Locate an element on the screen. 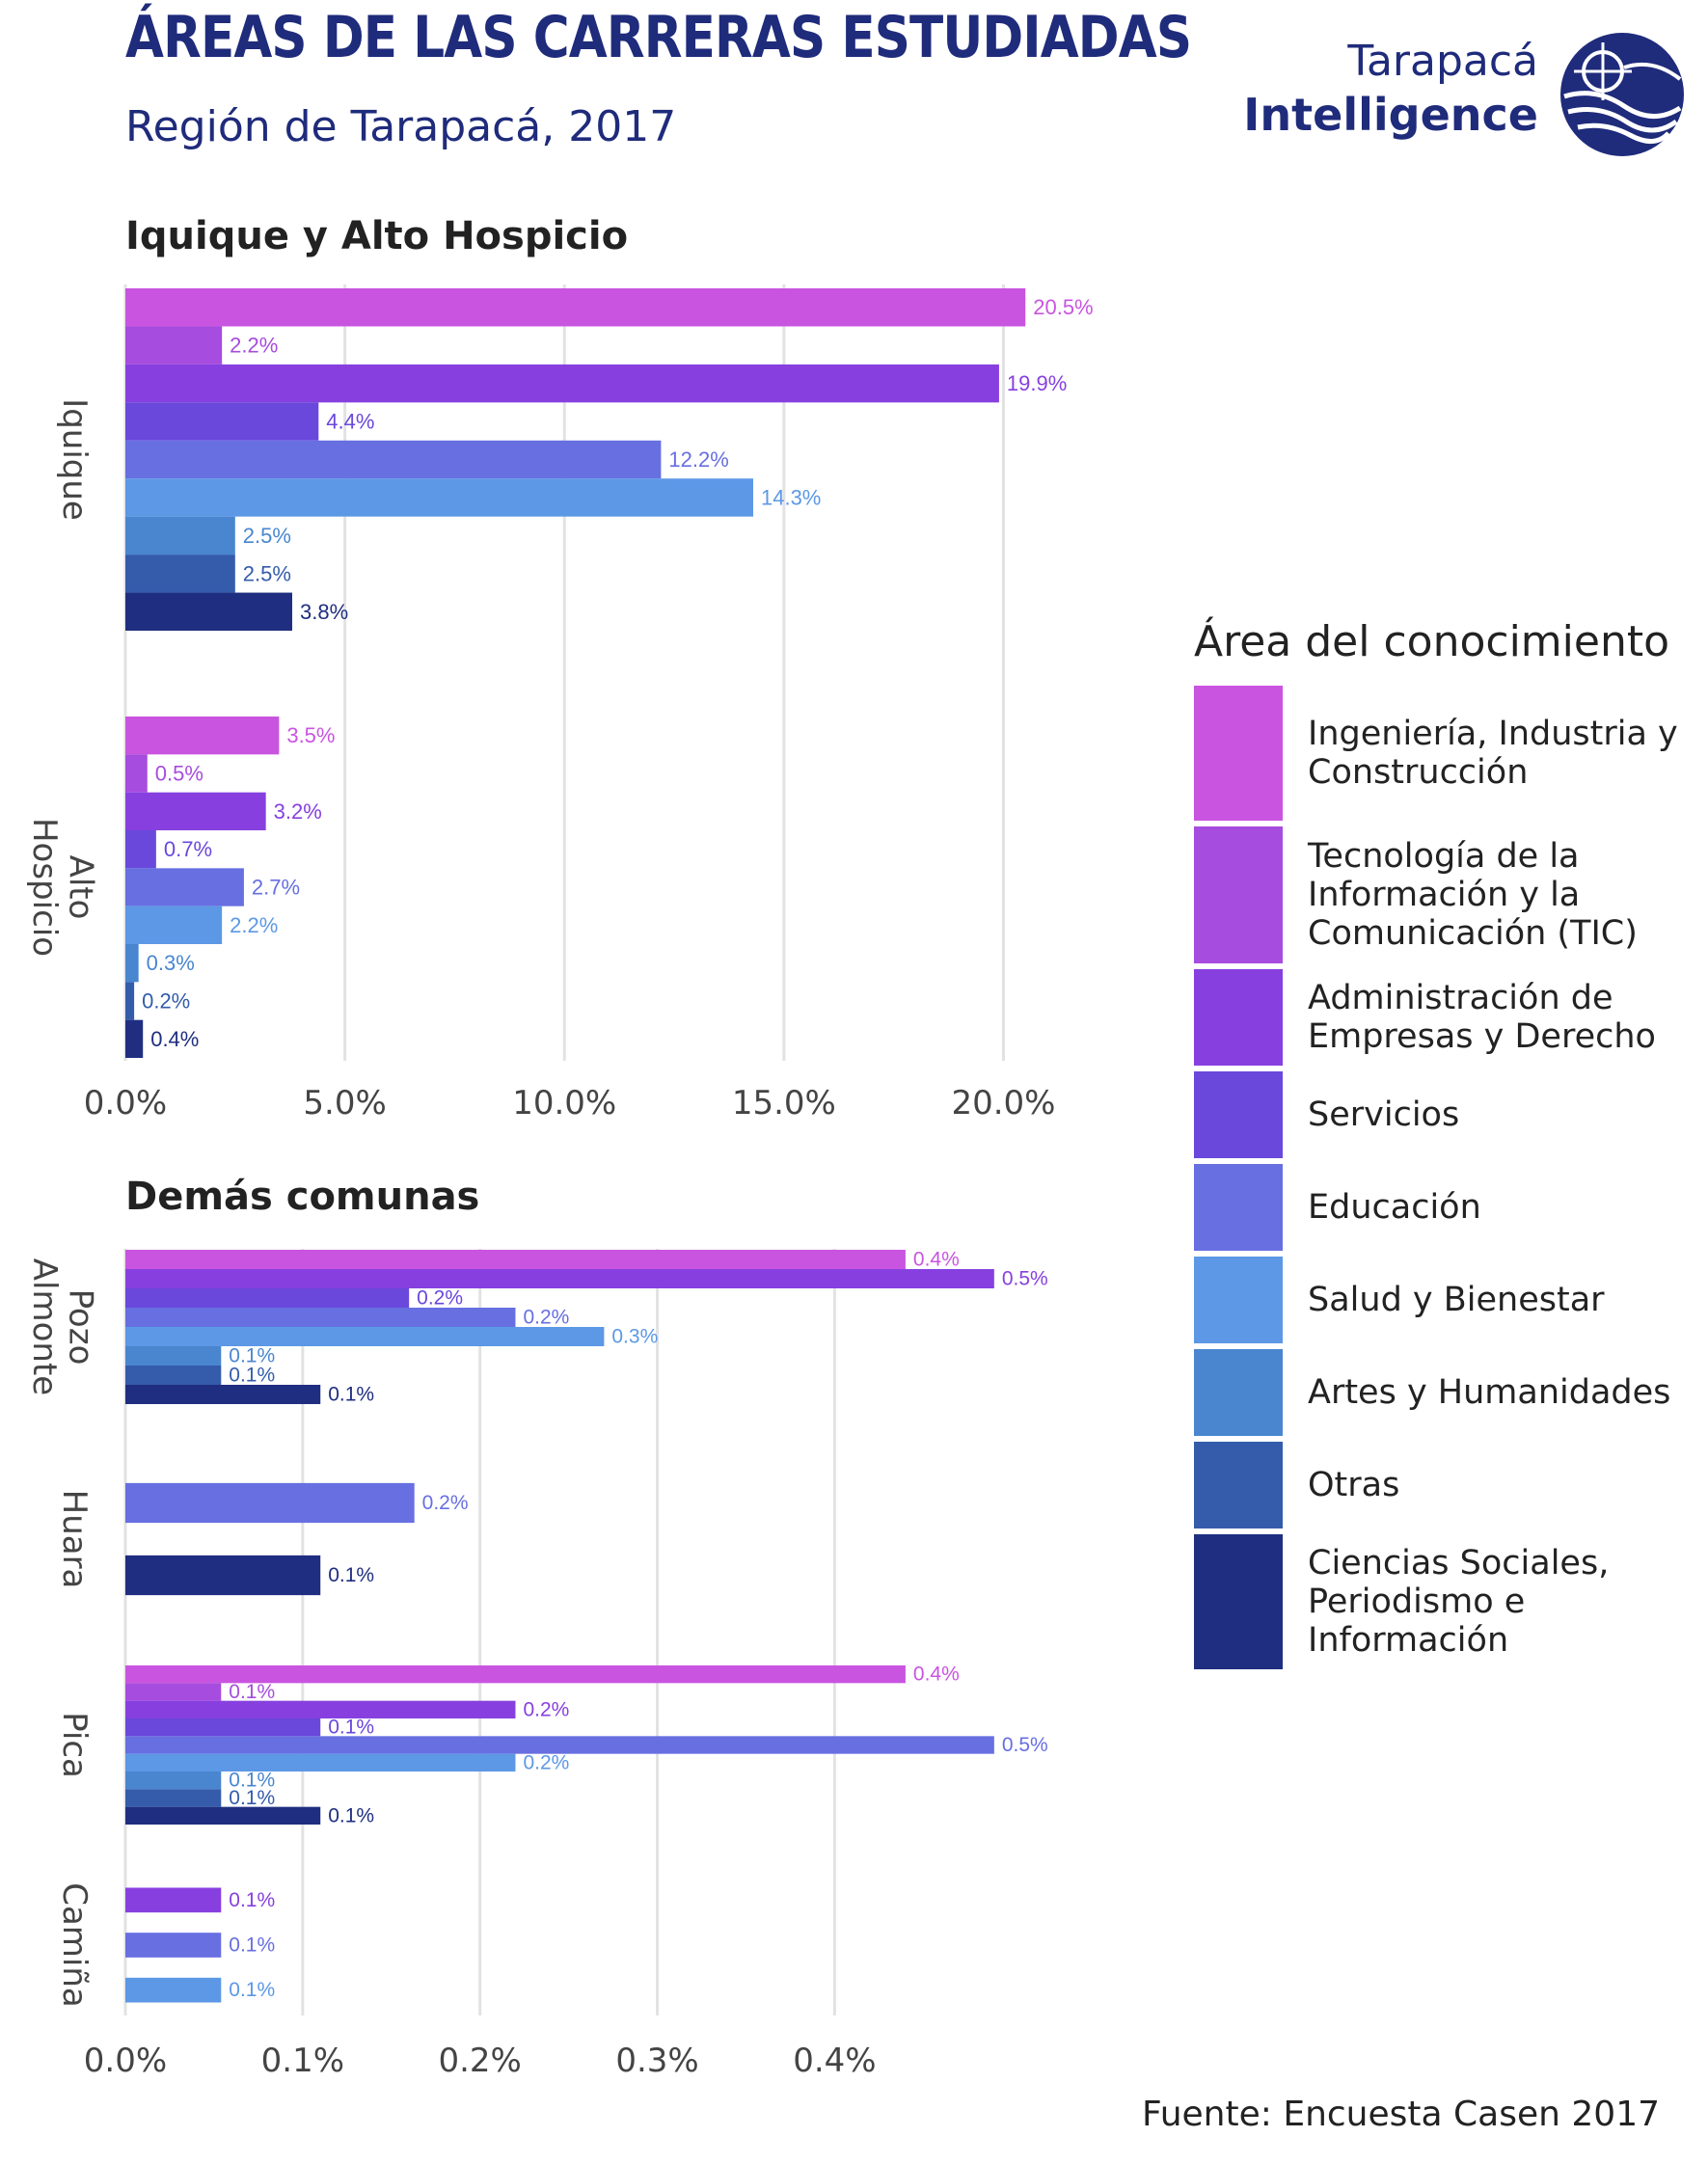 This screenshot has height=2164, width=1708. legend-label: Otras is located at coordinates (1354, 1485).